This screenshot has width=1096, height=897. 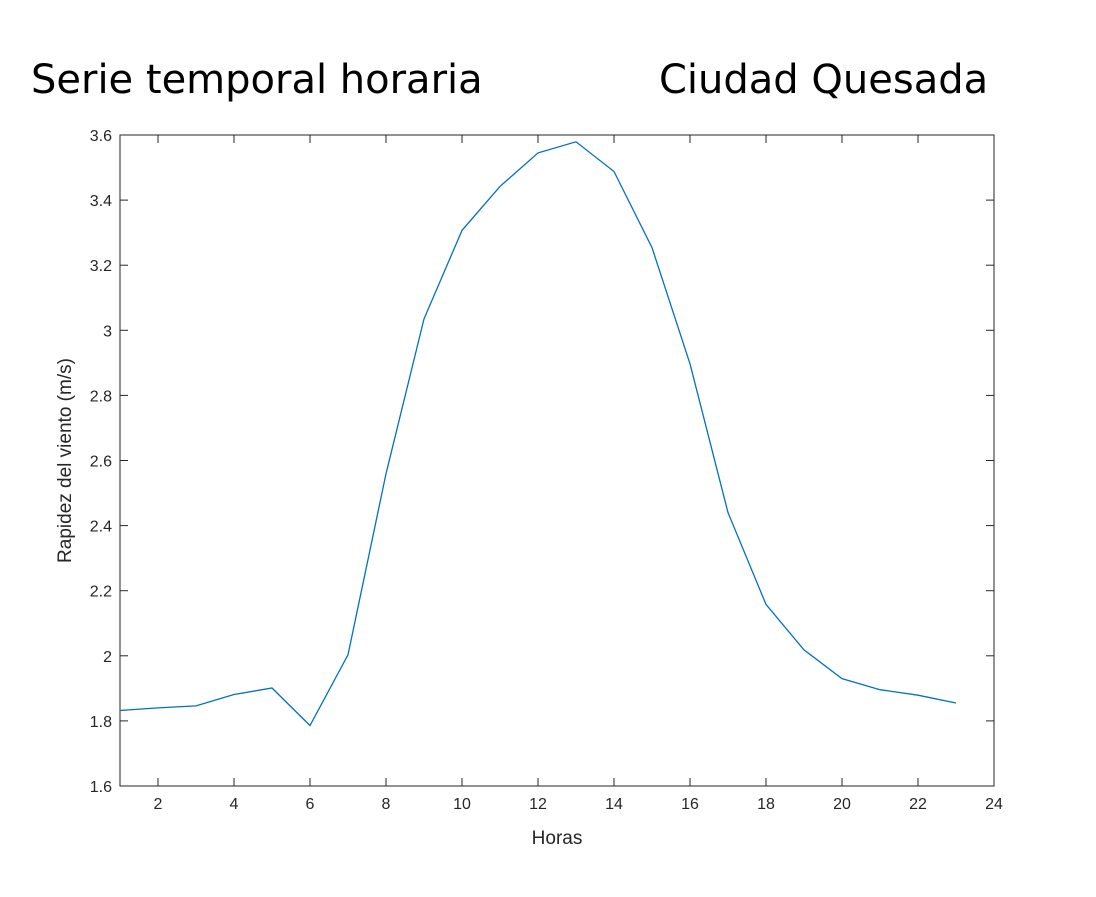 What do you see at coordinates (101, 136) in the screenshot?
I see `y-tick-label: 3.6` at bounding box center [101, 136].